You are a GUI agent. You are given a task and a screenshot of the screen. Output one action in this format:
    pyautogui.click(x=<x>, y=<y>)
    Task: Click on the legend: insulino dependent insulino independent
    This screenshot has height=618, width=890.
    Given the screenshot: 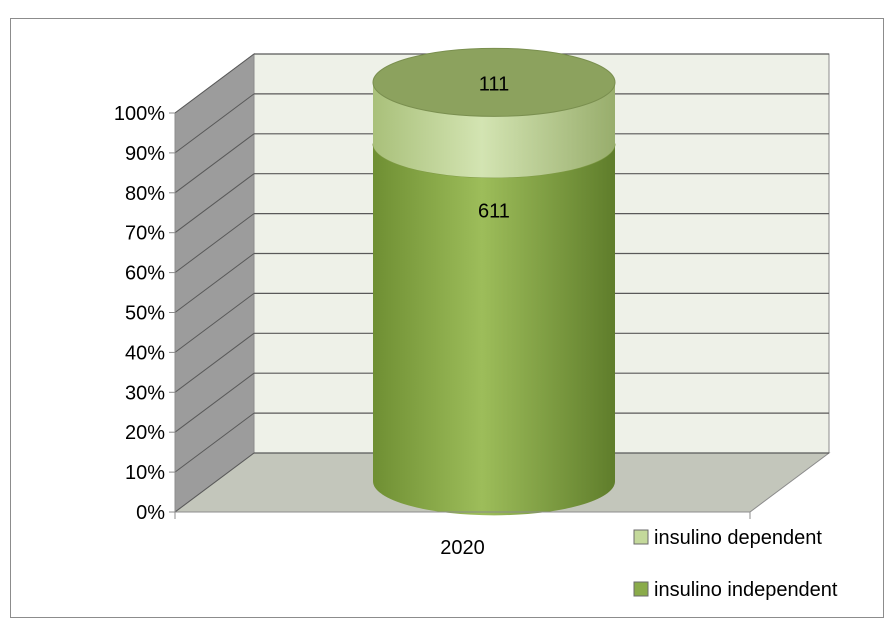 What is the action you would take?
    pyautogui.click(x=735, y=564)
    